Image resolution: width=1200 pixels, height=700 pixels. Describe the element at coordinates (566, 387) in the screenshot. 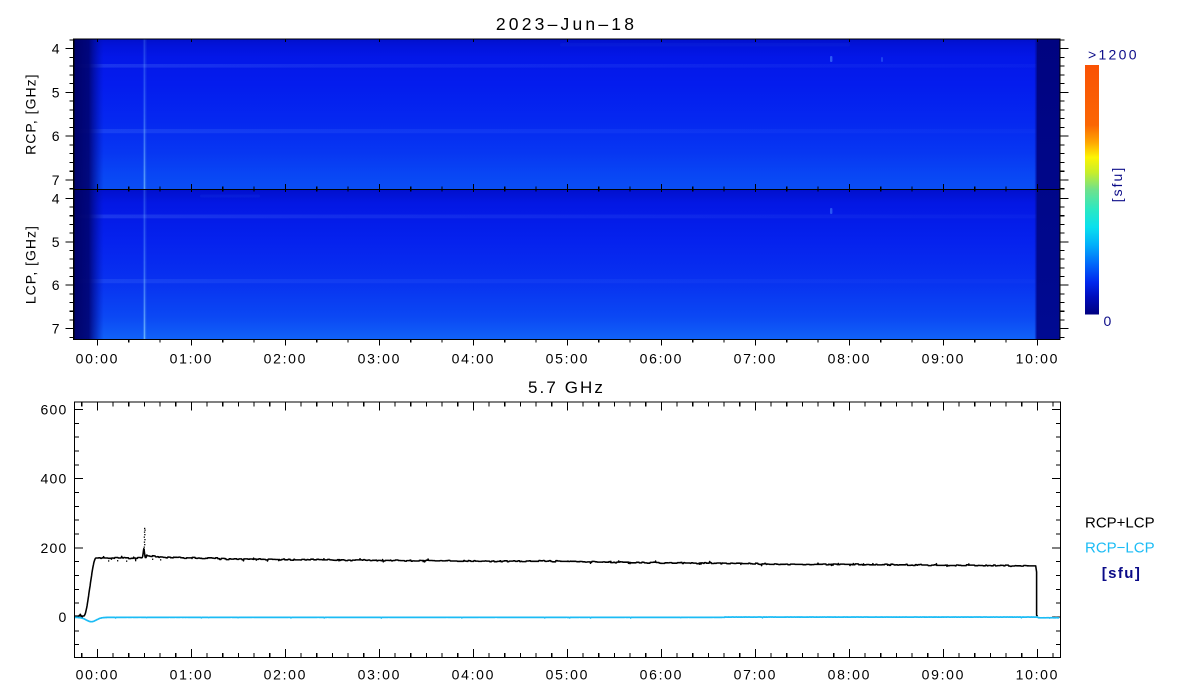

I see `svg-text: 5.7 GHz` at that location.